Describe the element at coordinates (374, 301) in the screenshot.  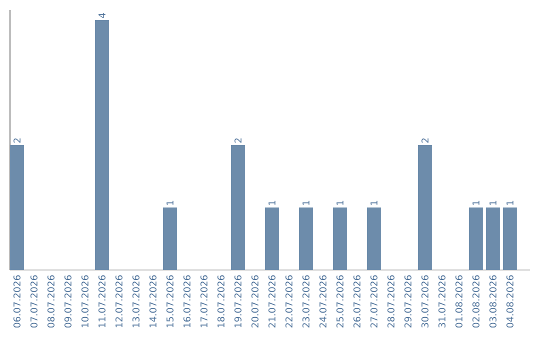
I see `x-tick-label: 27.07.2026` at that location.